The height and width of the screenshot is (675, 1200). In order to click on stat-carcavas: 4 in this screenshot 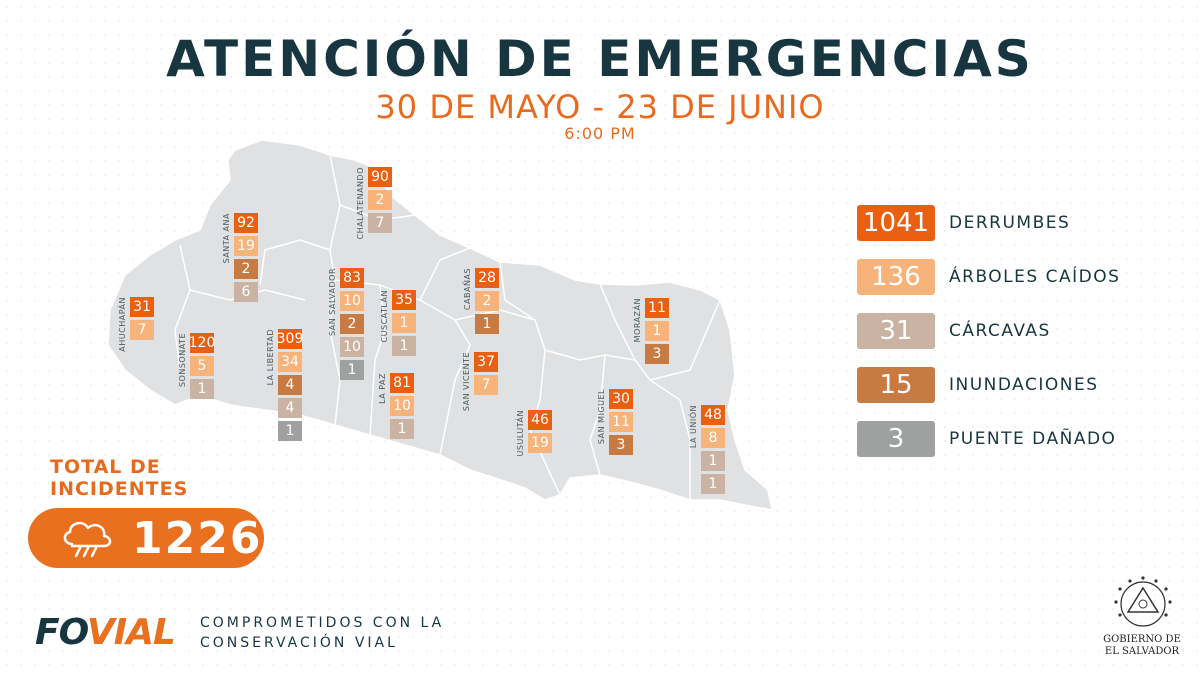, I will do `click(290, 408)`.